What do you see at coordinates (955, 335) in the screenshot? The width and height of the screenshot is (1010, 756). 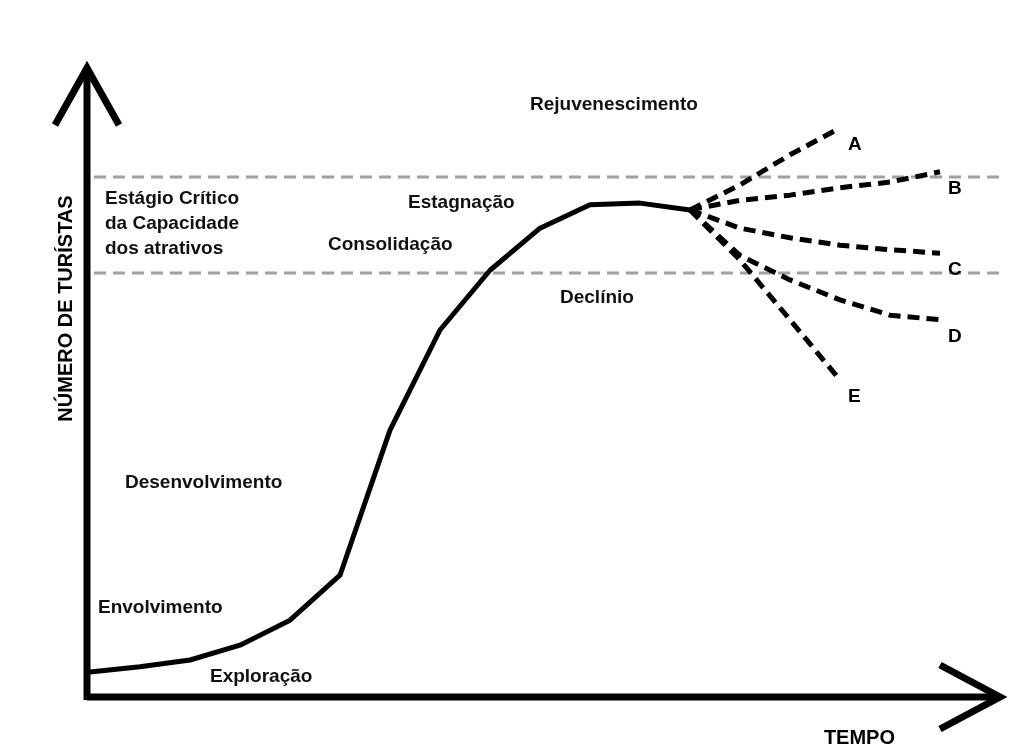 I see `series-label: D` at bounding box center [955, 335].